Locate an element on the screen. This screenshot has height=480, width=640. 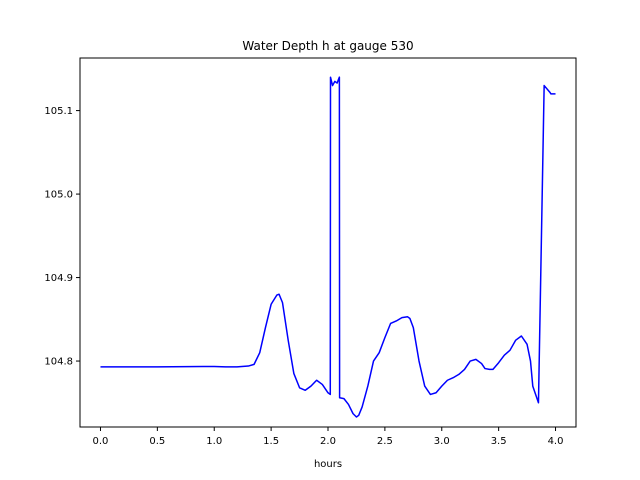
y-tick-label: 104.9 is located at coordinates (58, 278).